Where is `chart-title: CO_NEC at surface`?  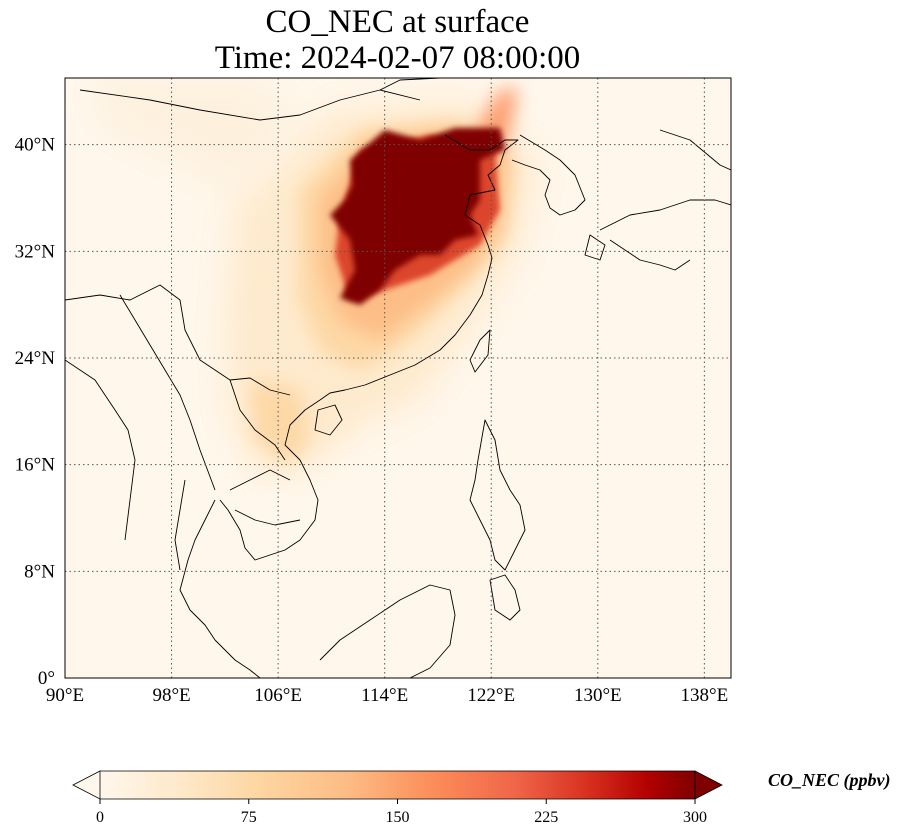
chart-title: CO_NEC at surface is located at coordinates (397, 22).